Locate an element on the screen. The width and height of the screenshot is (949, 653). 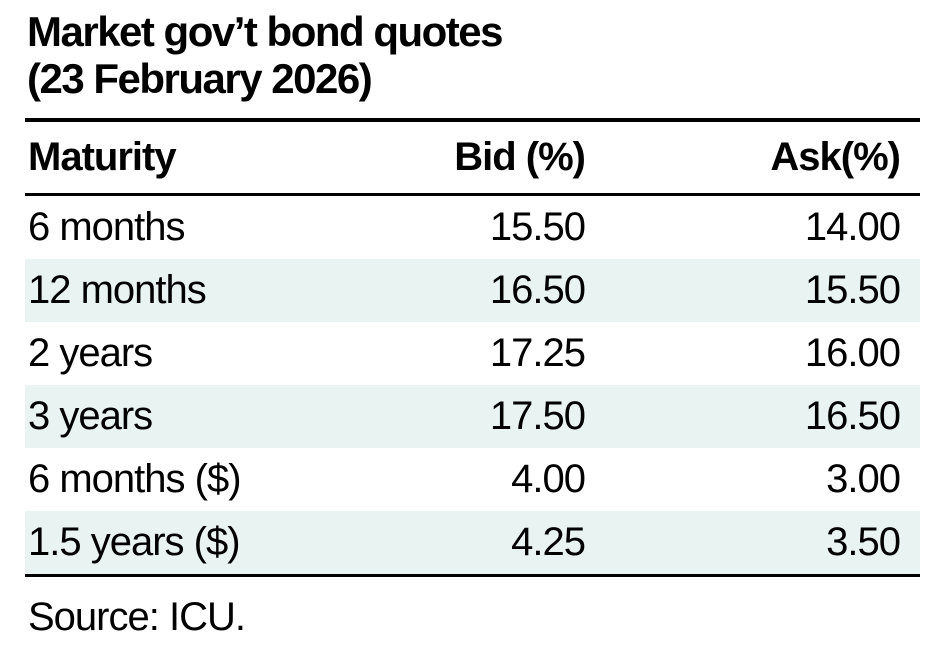
table-row: 6 months ($) 4.00 3.00 is located at coordinates (472, 479).